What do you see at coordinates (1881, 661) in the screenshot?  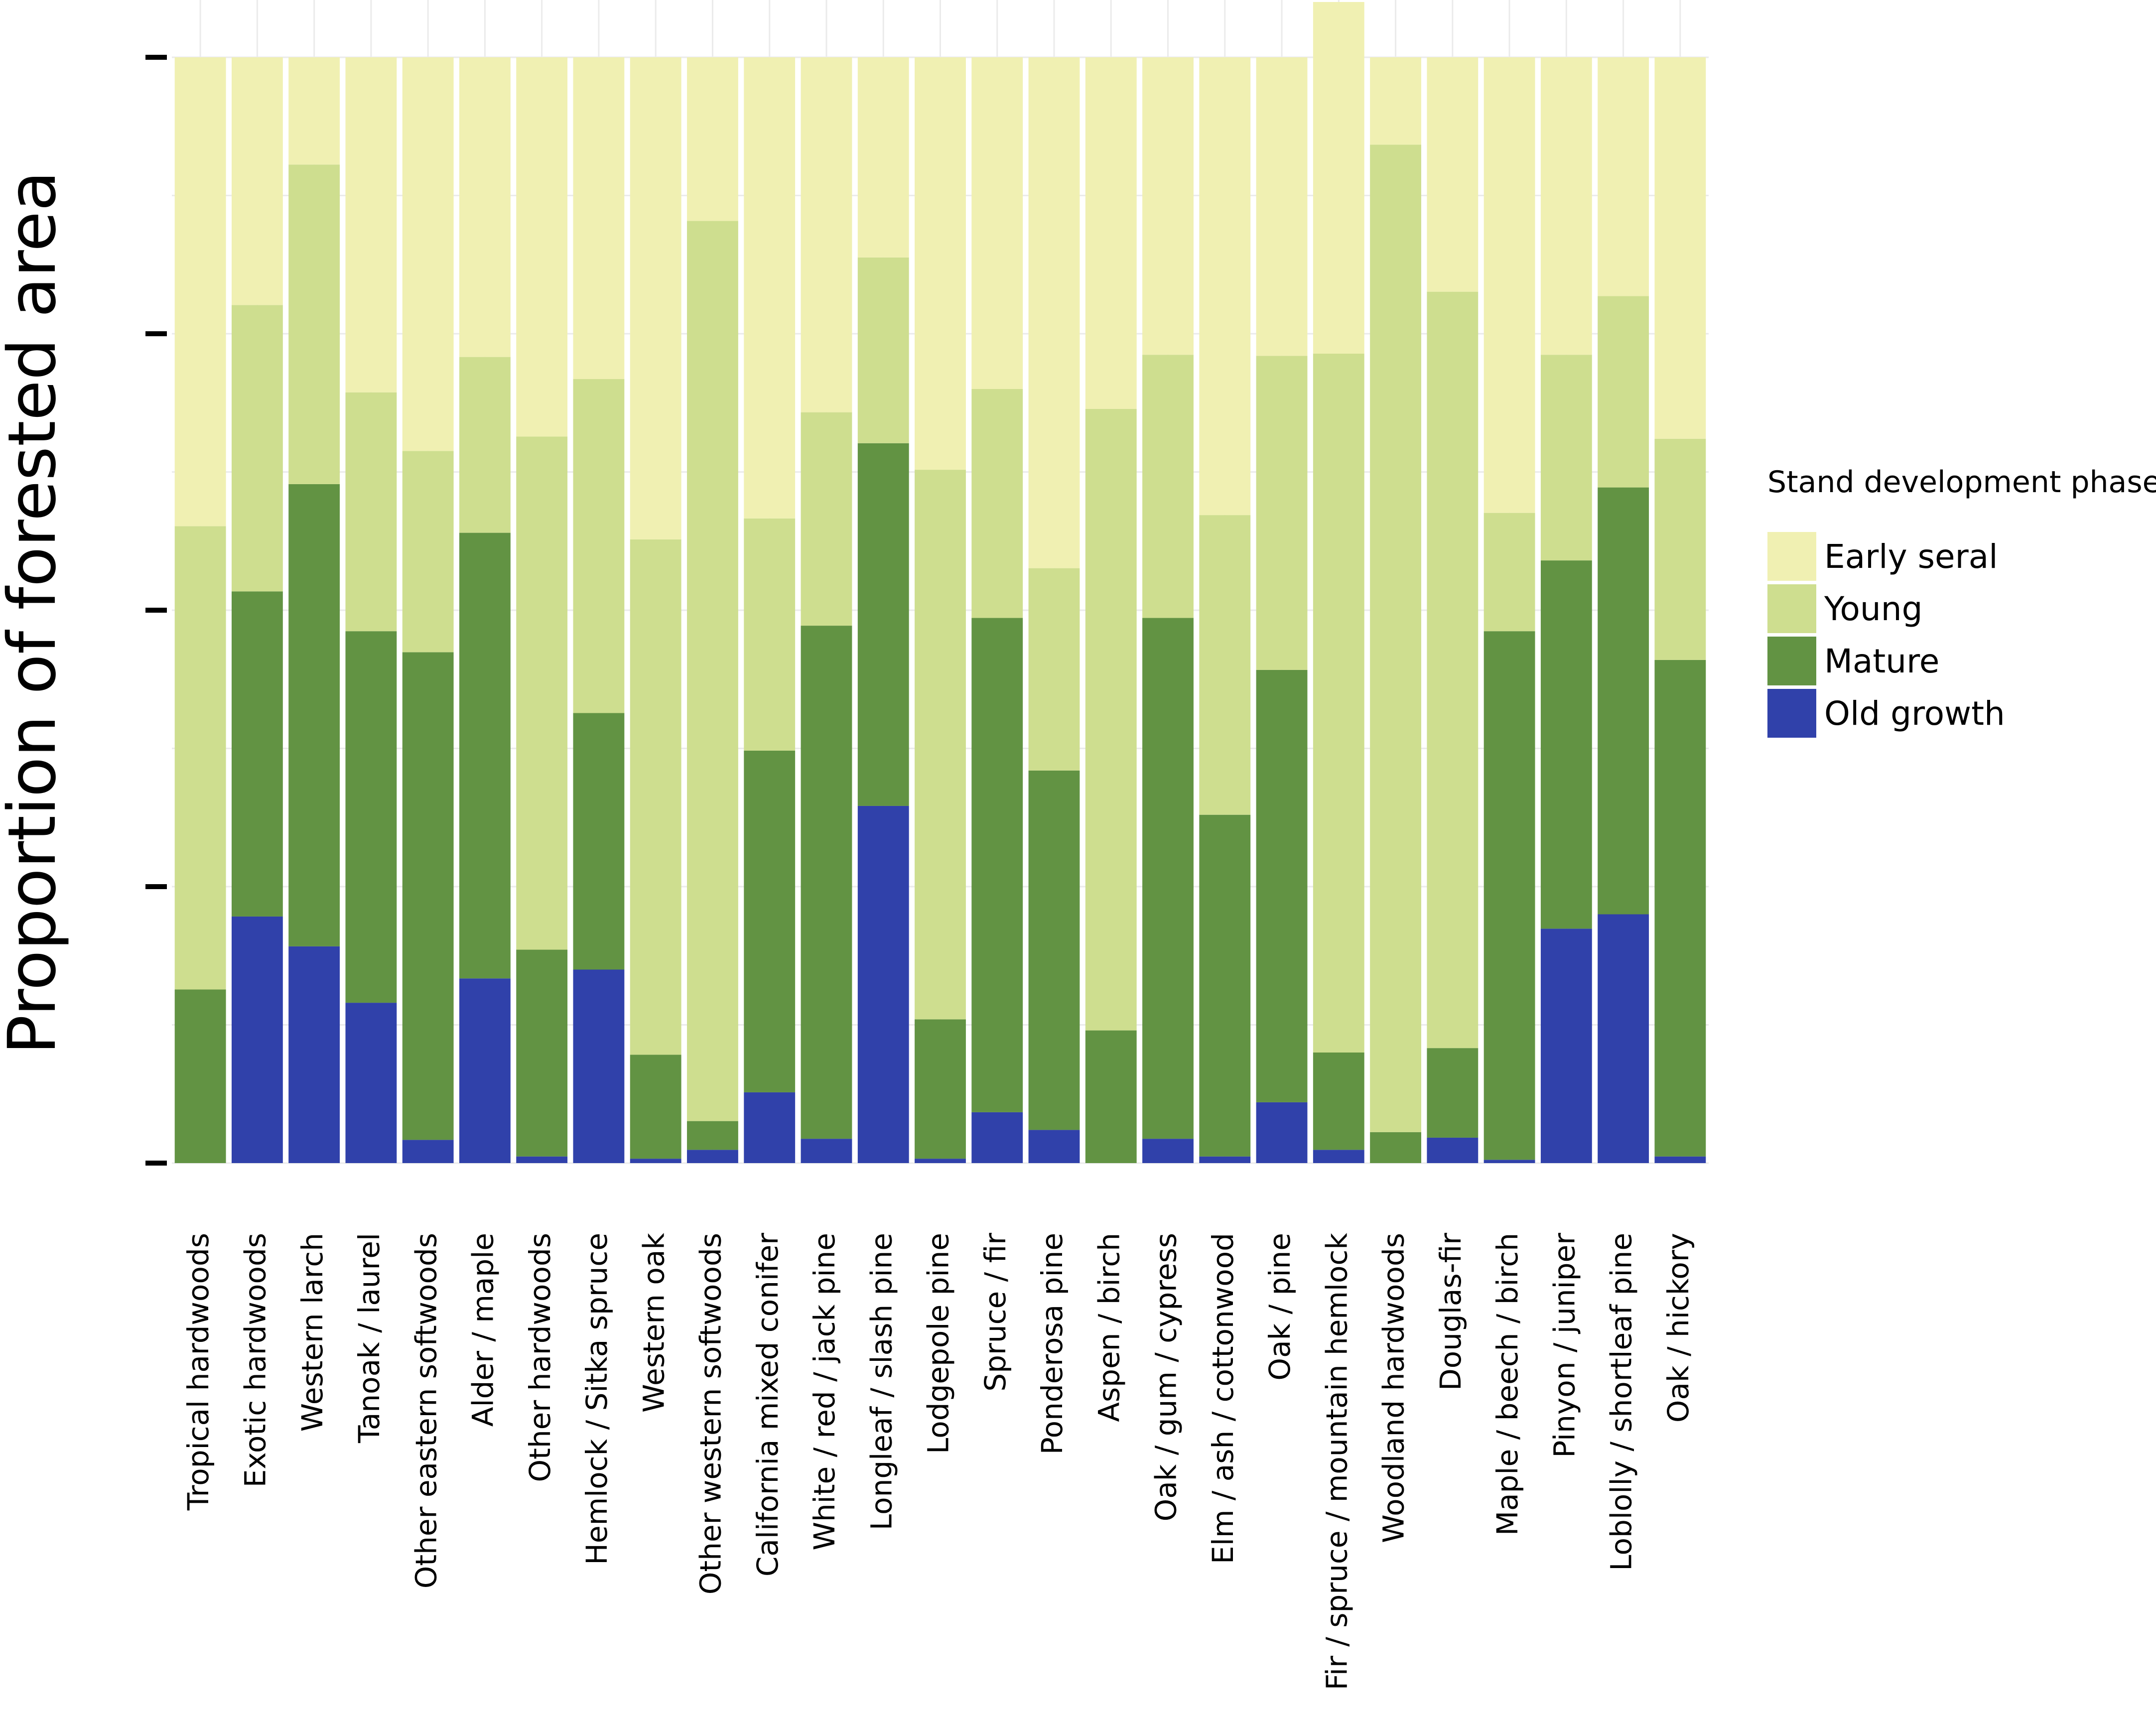 I see `legend-label: Mature` at bounding box center [1881, 661].